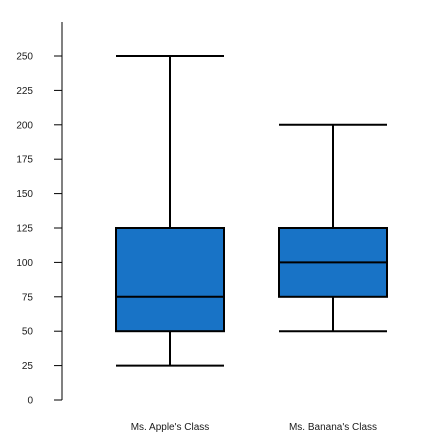 The height and width of the screenshot is (445, 428). Describe the element at coordinates (170, 427) in the screenshot. I see `category-label: Ms. Apple's Class` at that location.